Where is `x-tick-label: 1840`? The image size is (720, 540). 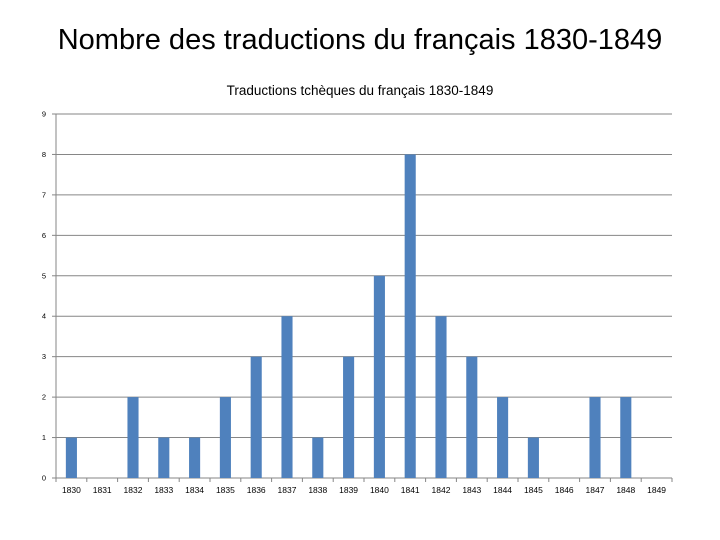 x-tick-label: 1840 is located at coordinates (379, 490).